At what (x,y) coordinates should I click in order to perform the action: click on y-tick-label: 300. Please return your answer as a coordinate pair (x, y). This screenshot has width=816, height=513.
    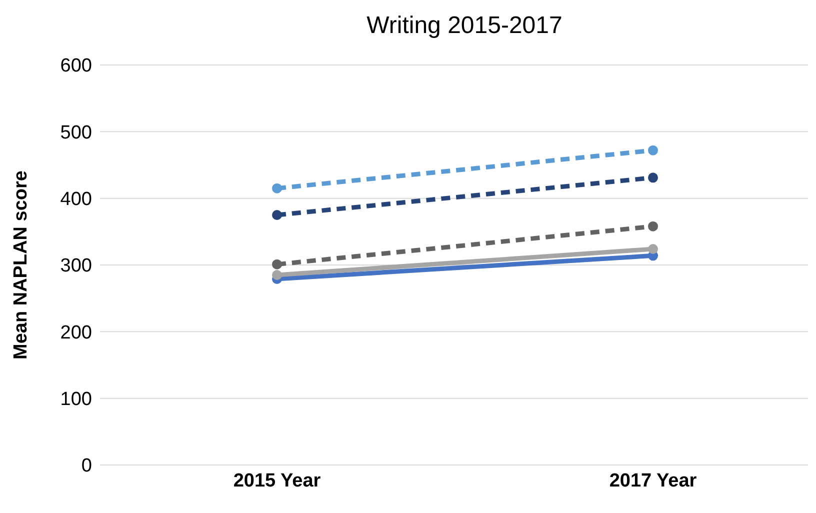
    Looking at the image, I should click on (76, 266).